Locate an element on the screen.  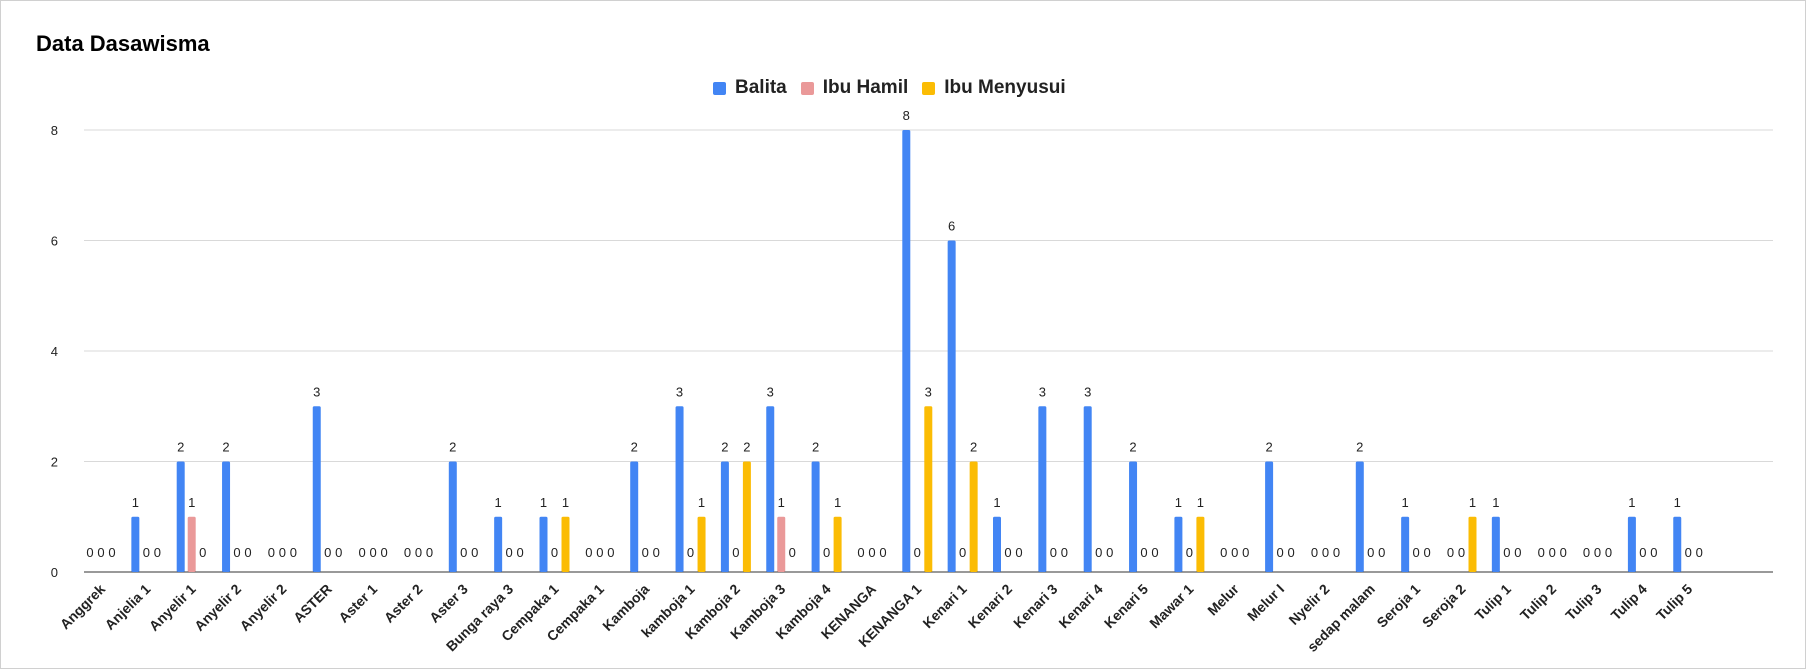
legend-swatch-balita is located at coordinates (719, 88).